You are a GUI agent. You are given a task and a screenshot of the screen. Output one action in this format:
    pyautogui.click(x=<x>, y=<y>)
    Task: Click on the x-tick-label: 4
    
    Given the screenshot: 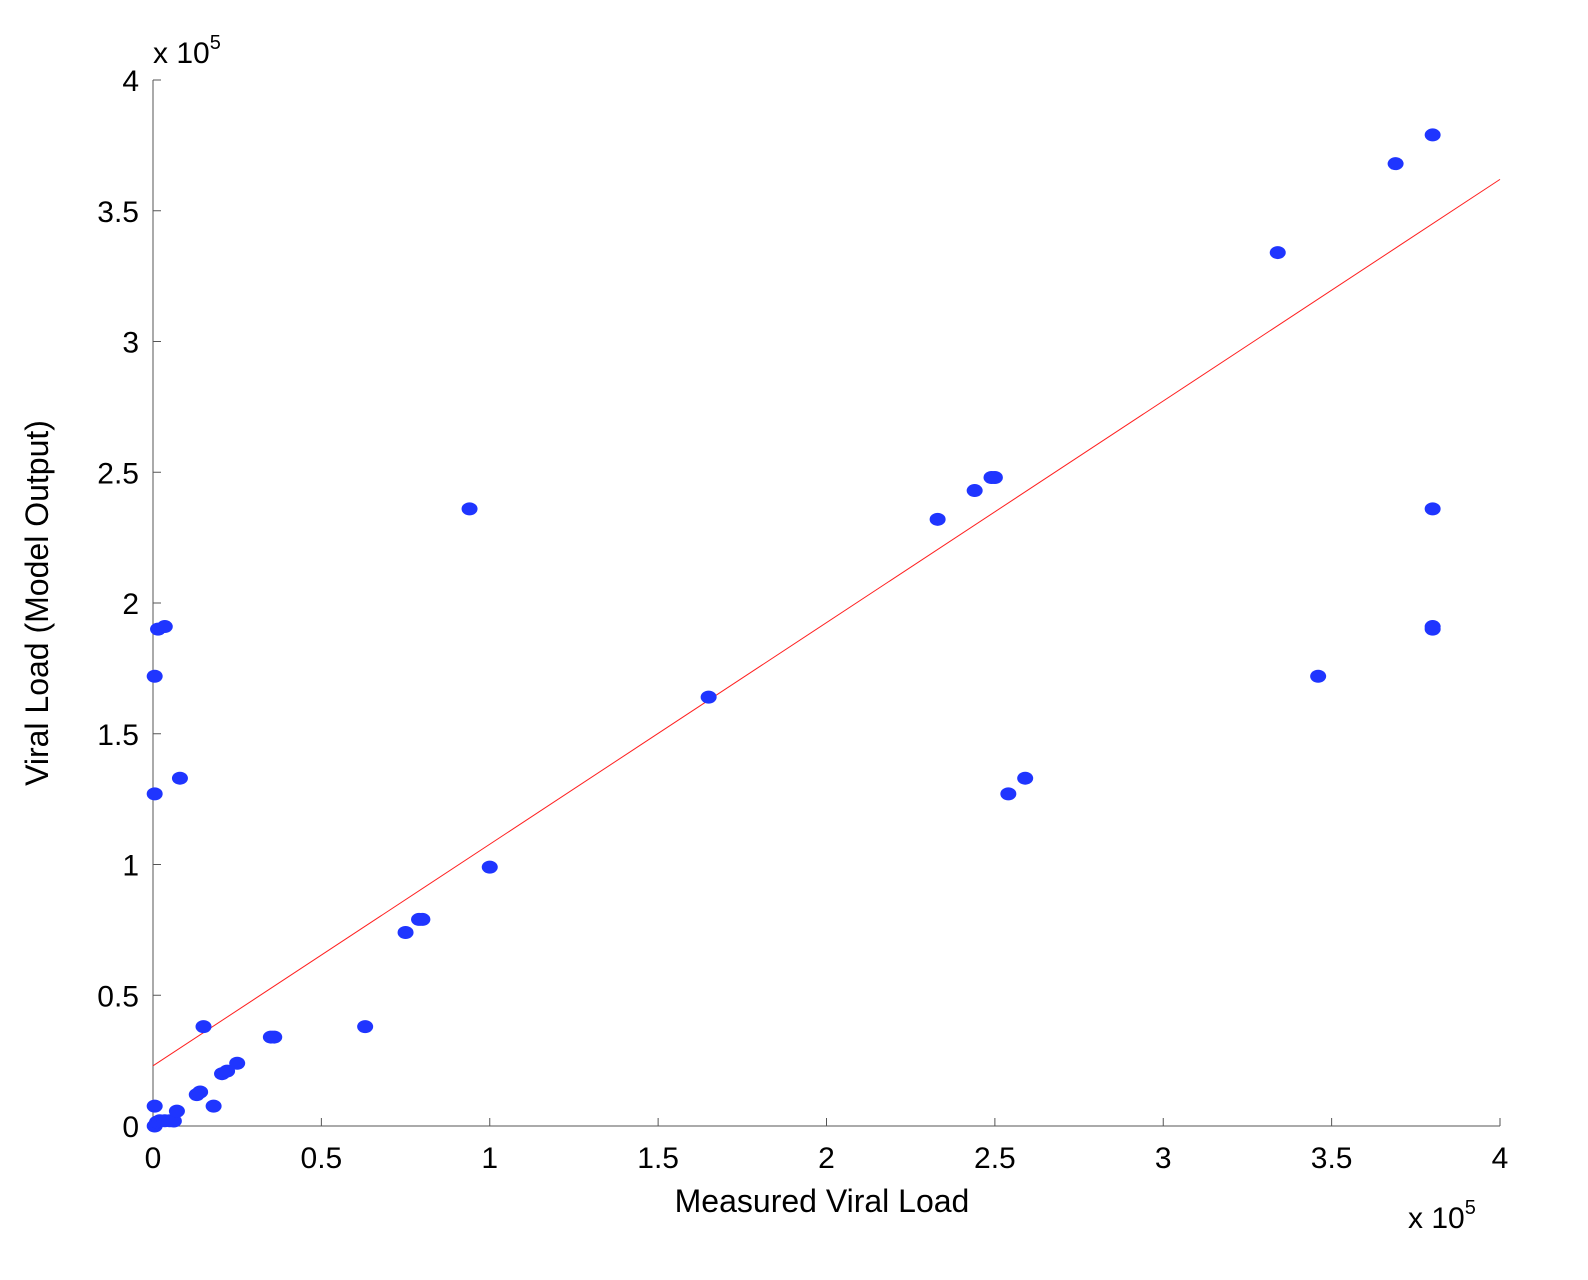 What is the action you would take?
    pyautogui.click(x=1500, y=1158)
    